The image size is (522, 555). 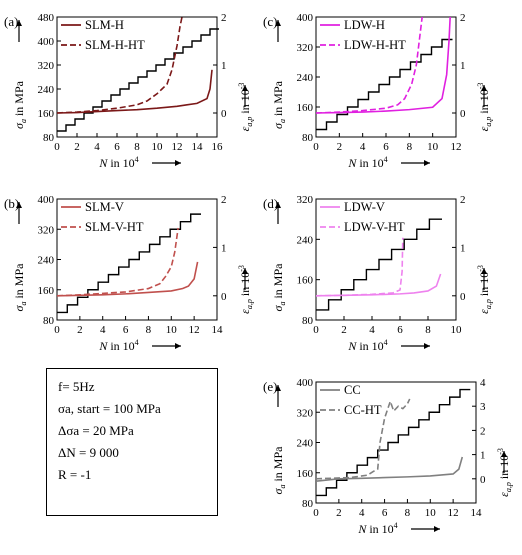 What do you see at coordinates (198, 147) in the screenshot?
I see `panel-a-xtick-label: 14` at bounding box center [198, 147].